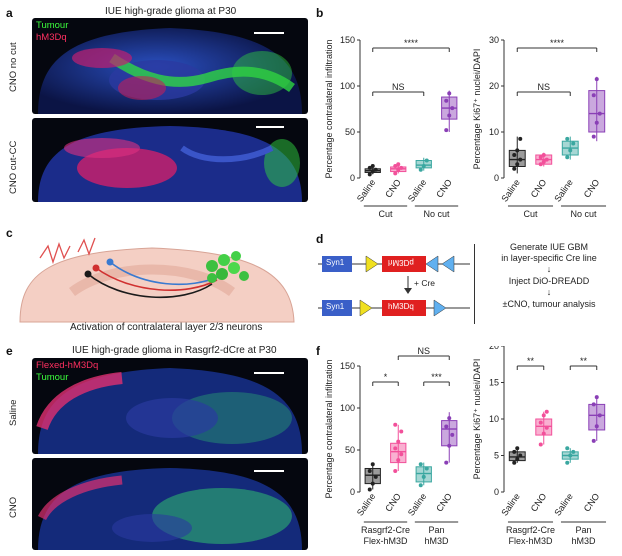  I want to click on y-tick-label: 15, so click(494, 383).